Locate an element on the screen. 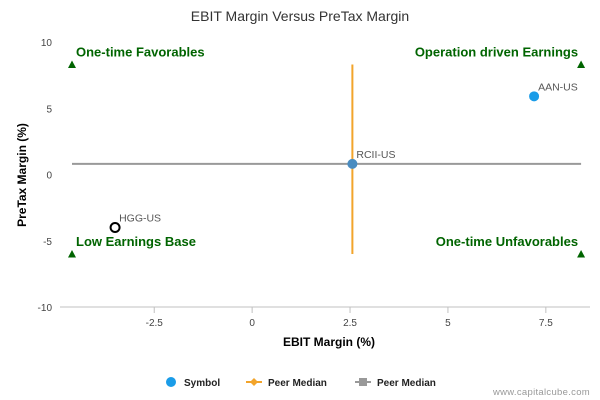 The width and height of the screenshot is (600, 400). x-axis-ticks: -2.5 0 2.5 5 7.5 is located at coordinates (349, 318).